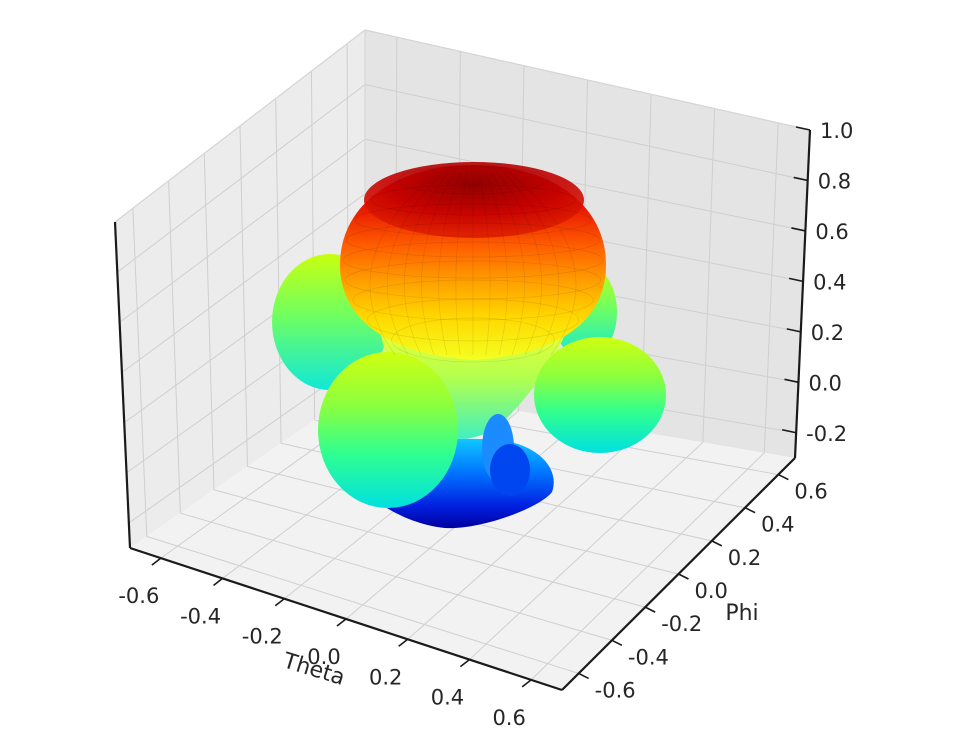 The width and height of the screenshot is (955, 755). I want to click on z-tick-label-0: -0.2, so click(826, 434).